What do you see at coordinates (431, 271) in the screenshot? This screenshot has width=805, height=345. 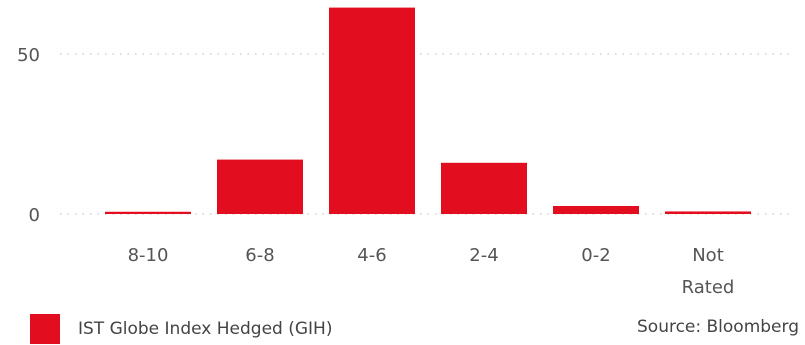 I see `x-axis-ticks: 8-10 6-8 4-6 2-4 0-2 Not Rated` at bounding box center [431, 271].